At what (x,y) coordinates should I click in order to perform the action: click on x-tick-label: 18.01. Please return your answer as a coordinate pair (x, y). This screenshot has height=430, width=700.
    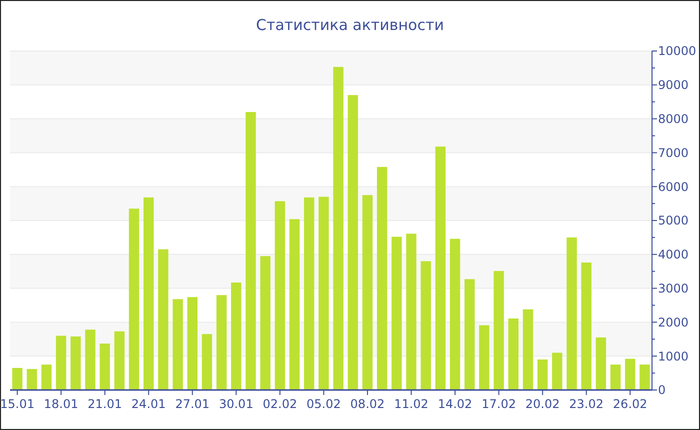
    Looking at the image, I should click on (61, 404).